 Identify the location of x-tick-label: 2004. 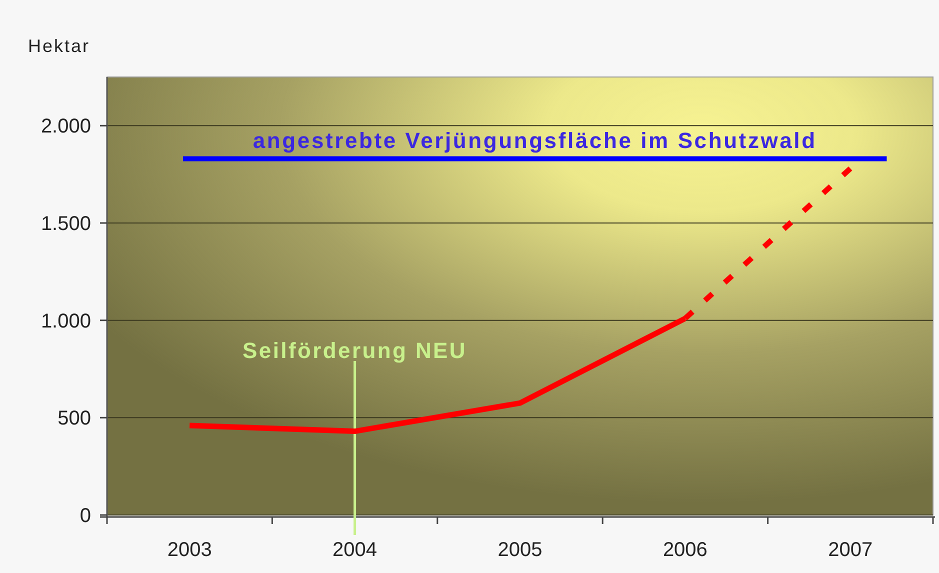
(355, 550).